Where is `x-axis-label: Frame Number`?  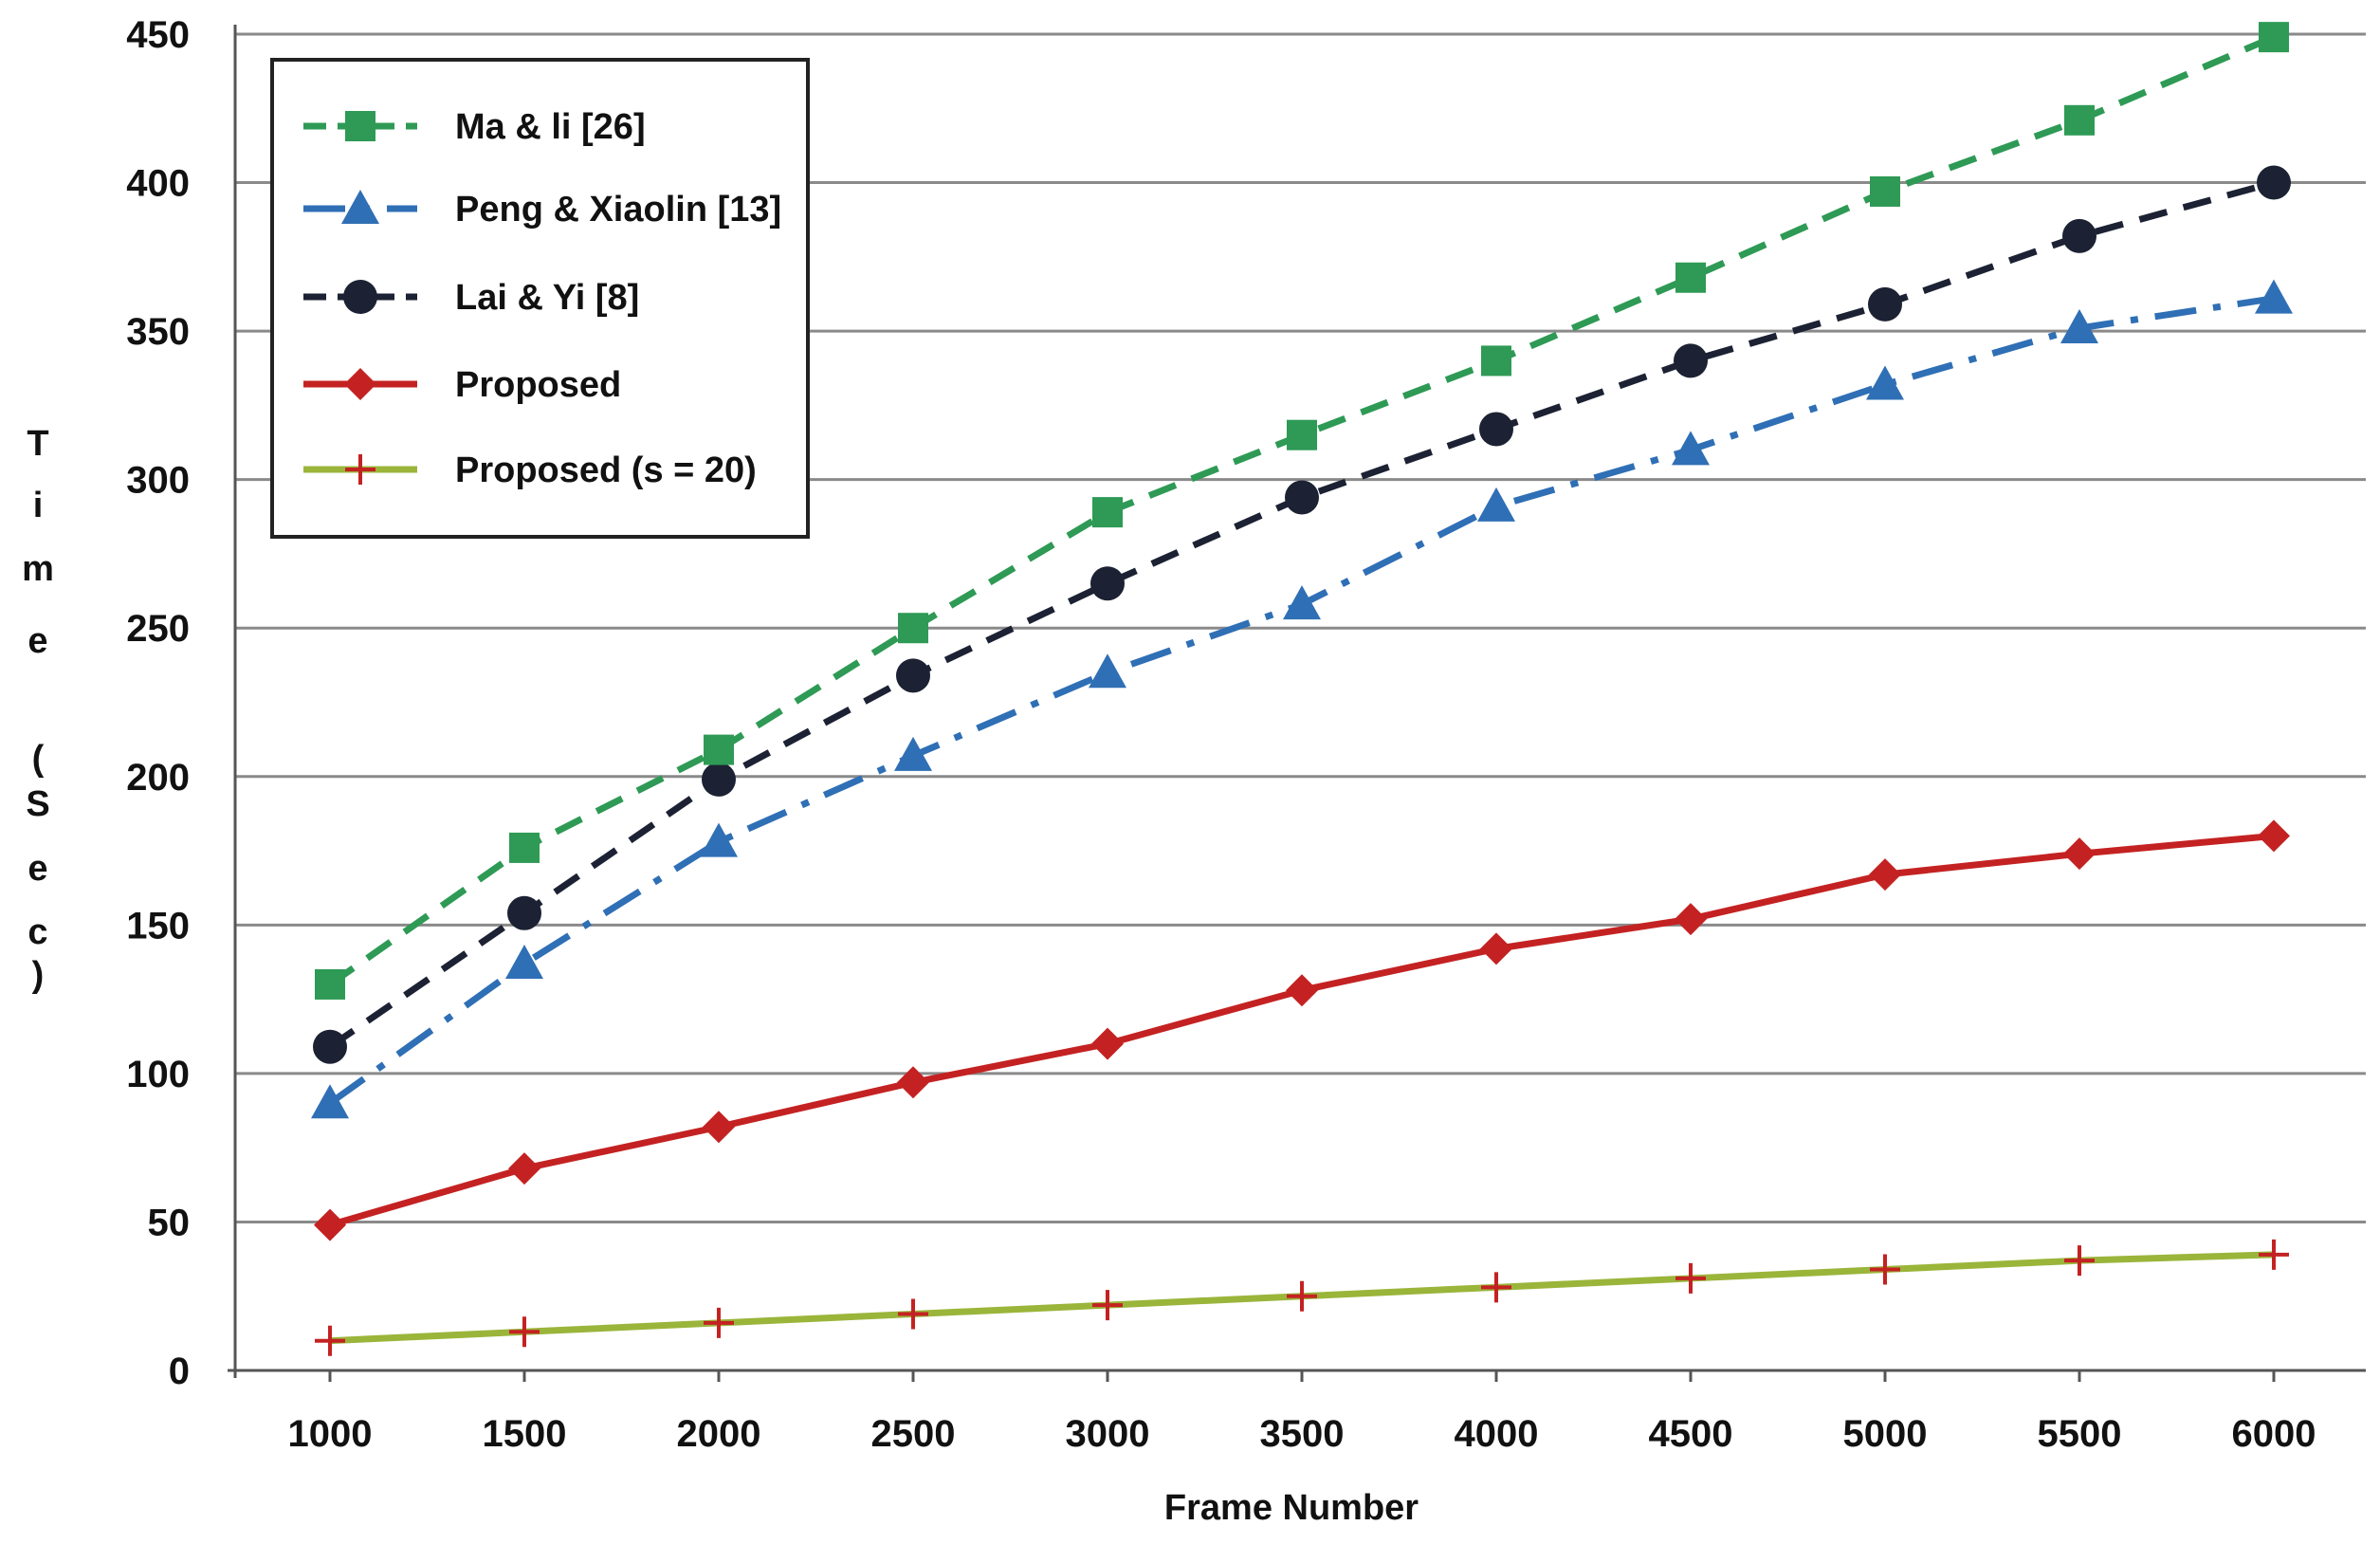 x-axis-label: Frame Number is located at coordinates (1291, 1508).